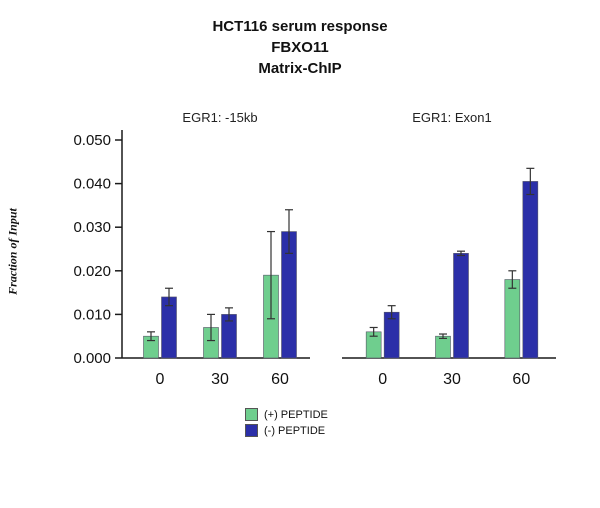  I want to click on chart-title-line3: Matrix-ChIP, so click(300, 68).